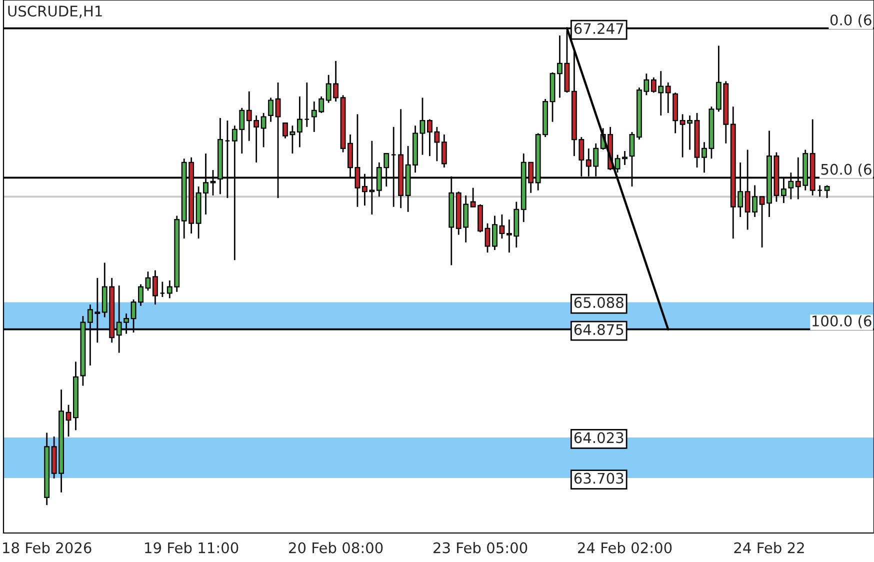  What do you see at coordinates (599, 302) in the screenshot?
I see `y-tick-label: 65.088` at bounding box center [599, 302].